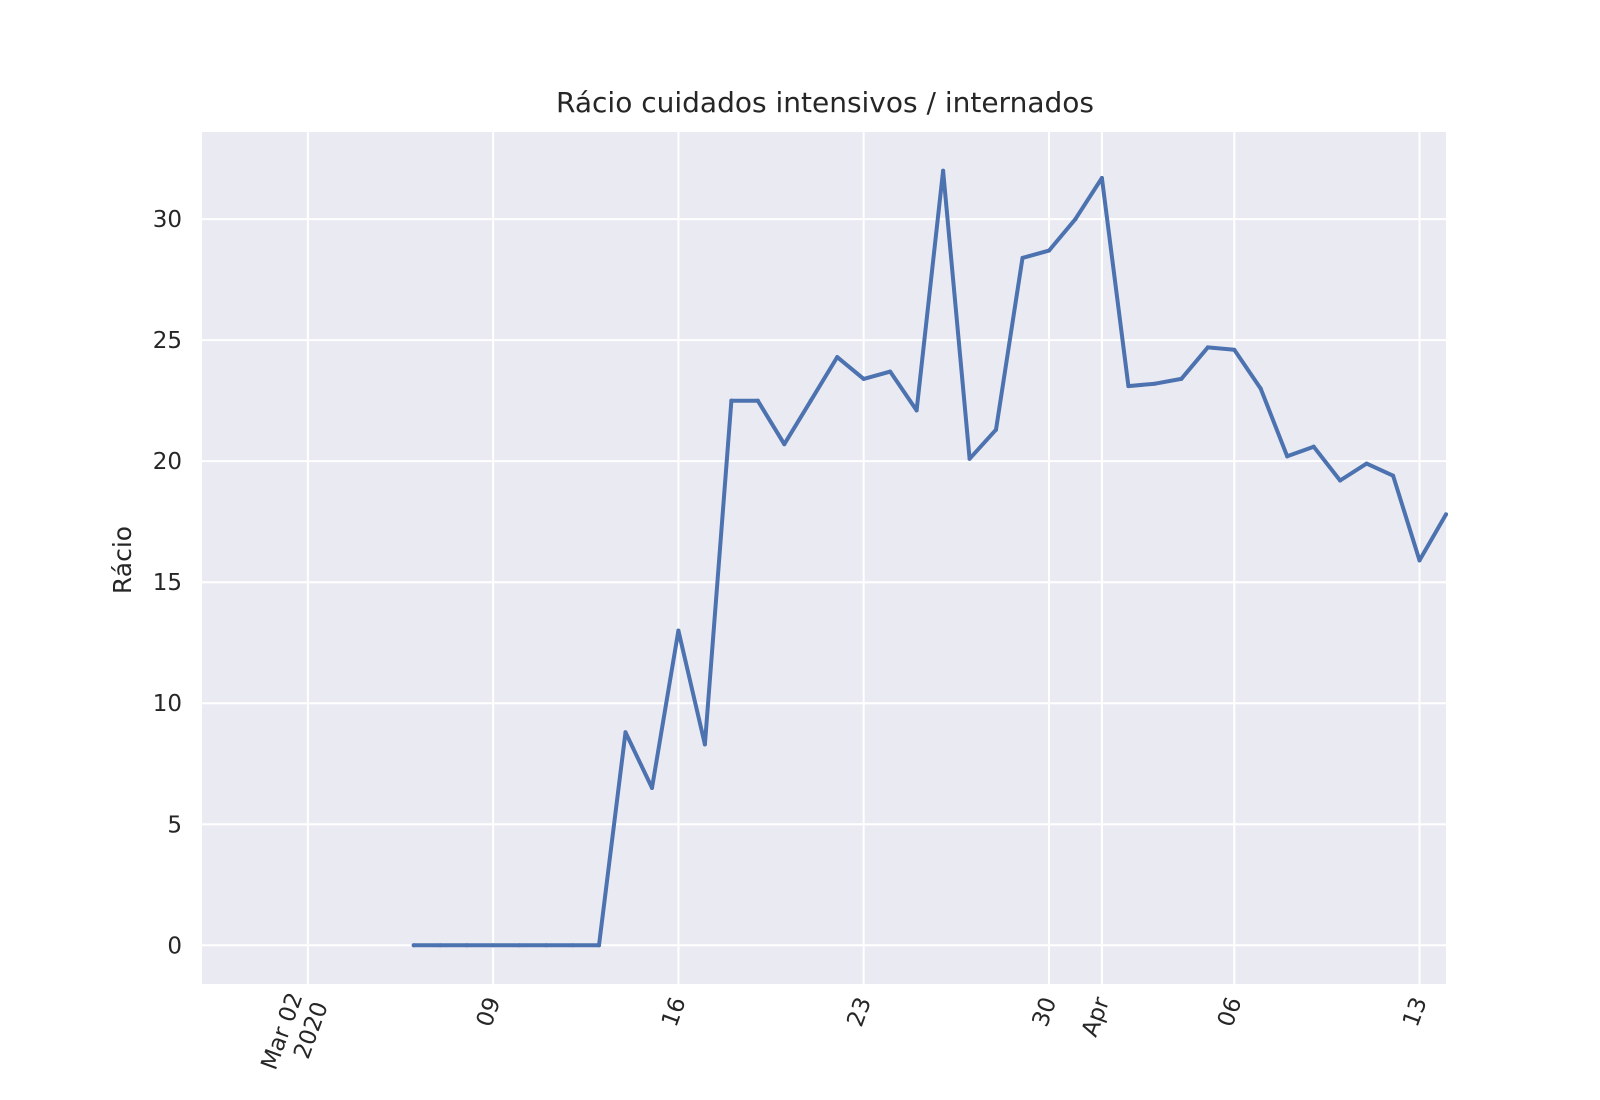 The height and width of the screenshot is (1100, 1600). What do you see at coordinates (1096, 1016) in the screenshot?
I see `x-tick-label: Apr` at bounding box center [1096, 1016].